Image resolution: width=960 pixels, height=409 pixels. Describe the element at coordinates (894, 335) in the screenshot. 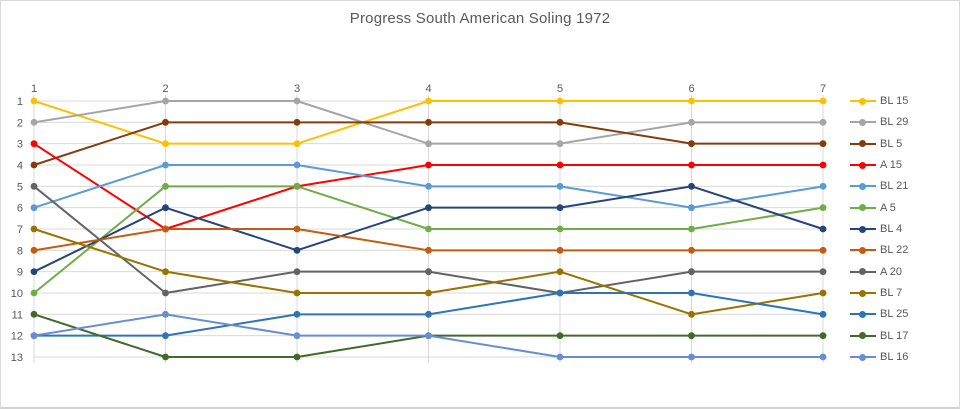

I see `legend-label: BL 17` at that location.